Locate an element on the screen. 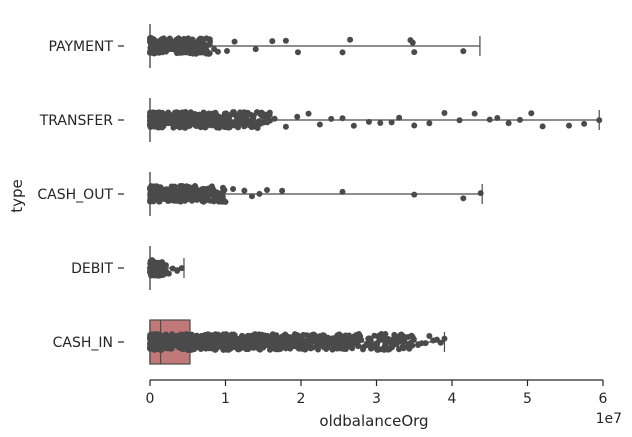 This screenshot has width=632, height=437. y-axis: PAYMENT TRANSFER CASH_OUT DEBIT CASH_IN is located at coordinates (80, 195).